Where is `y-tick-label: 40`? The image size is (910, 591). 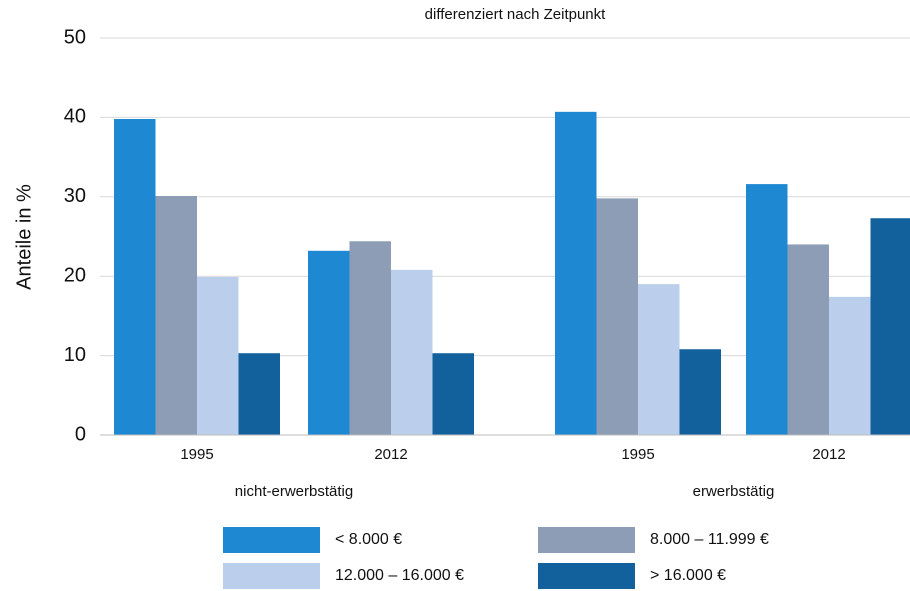 y-tick-label: 40 is located at coordinates (75, 117).